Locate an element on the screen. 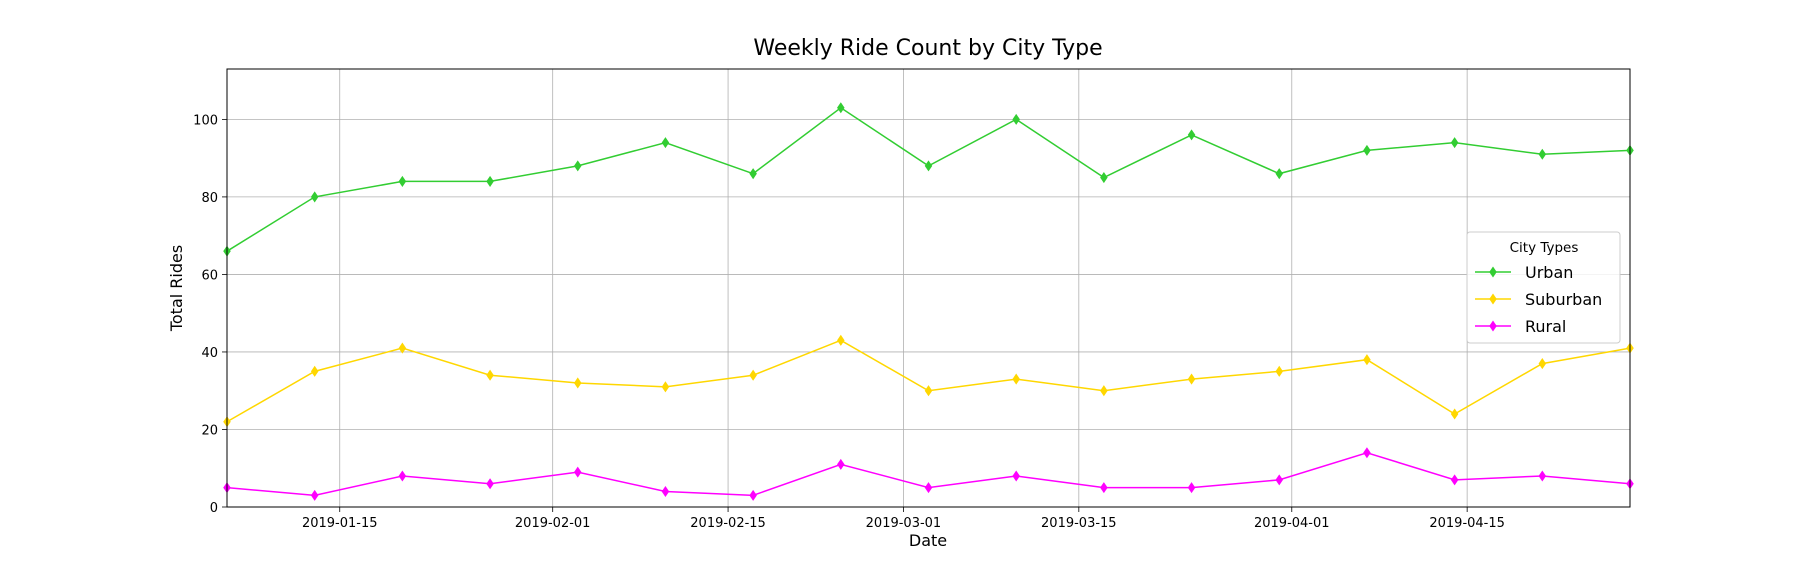 This screenshot has width=1800, height=576. legend-label-suburban: Suburban is located at coordinates (1563, 299).